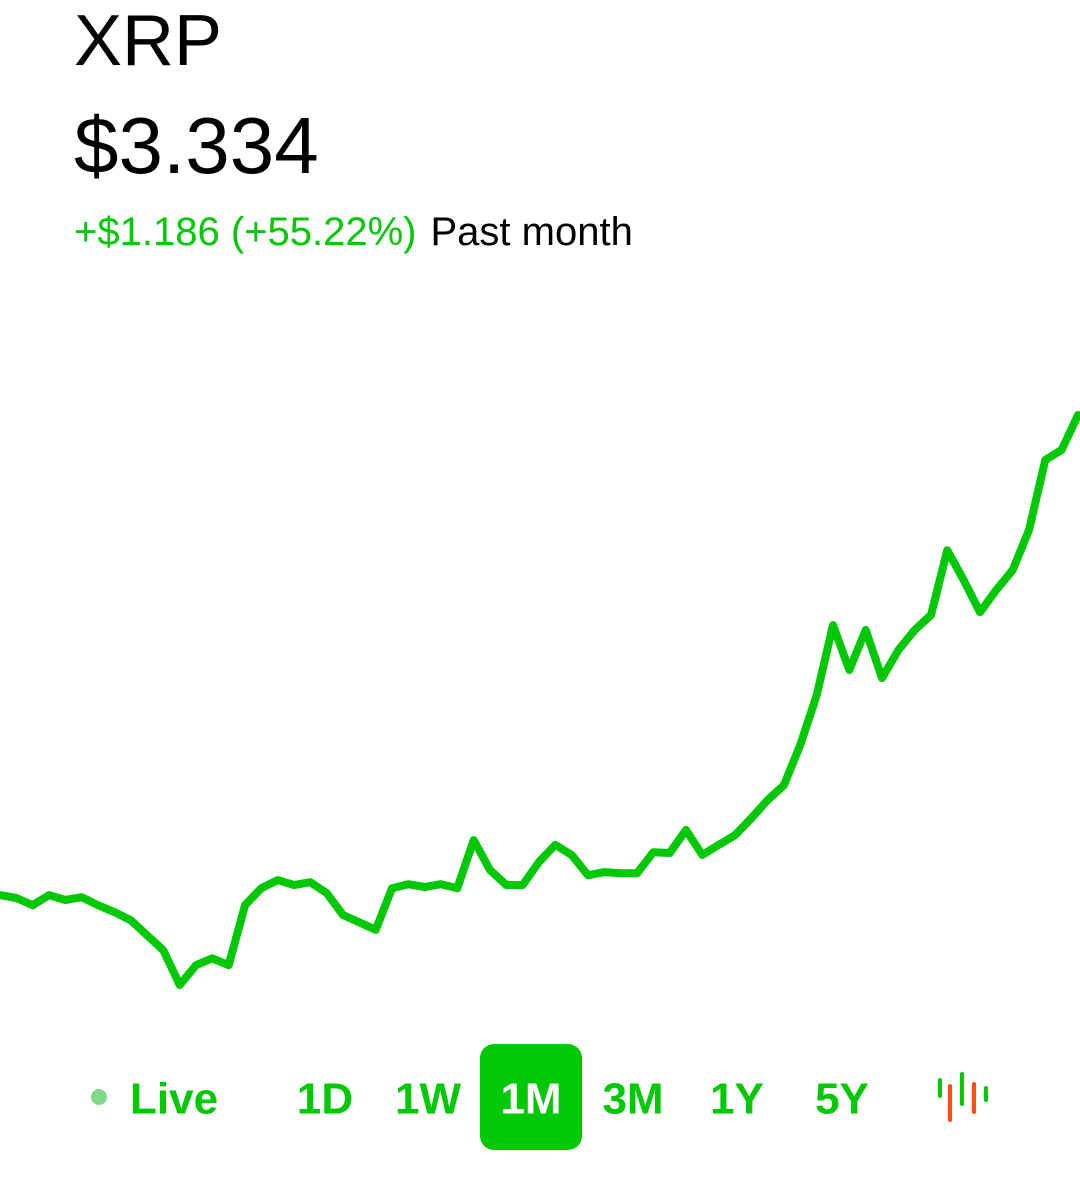 The image size is (1080, 1183). I want to click on asset-title: XRP, so click(148, 41).